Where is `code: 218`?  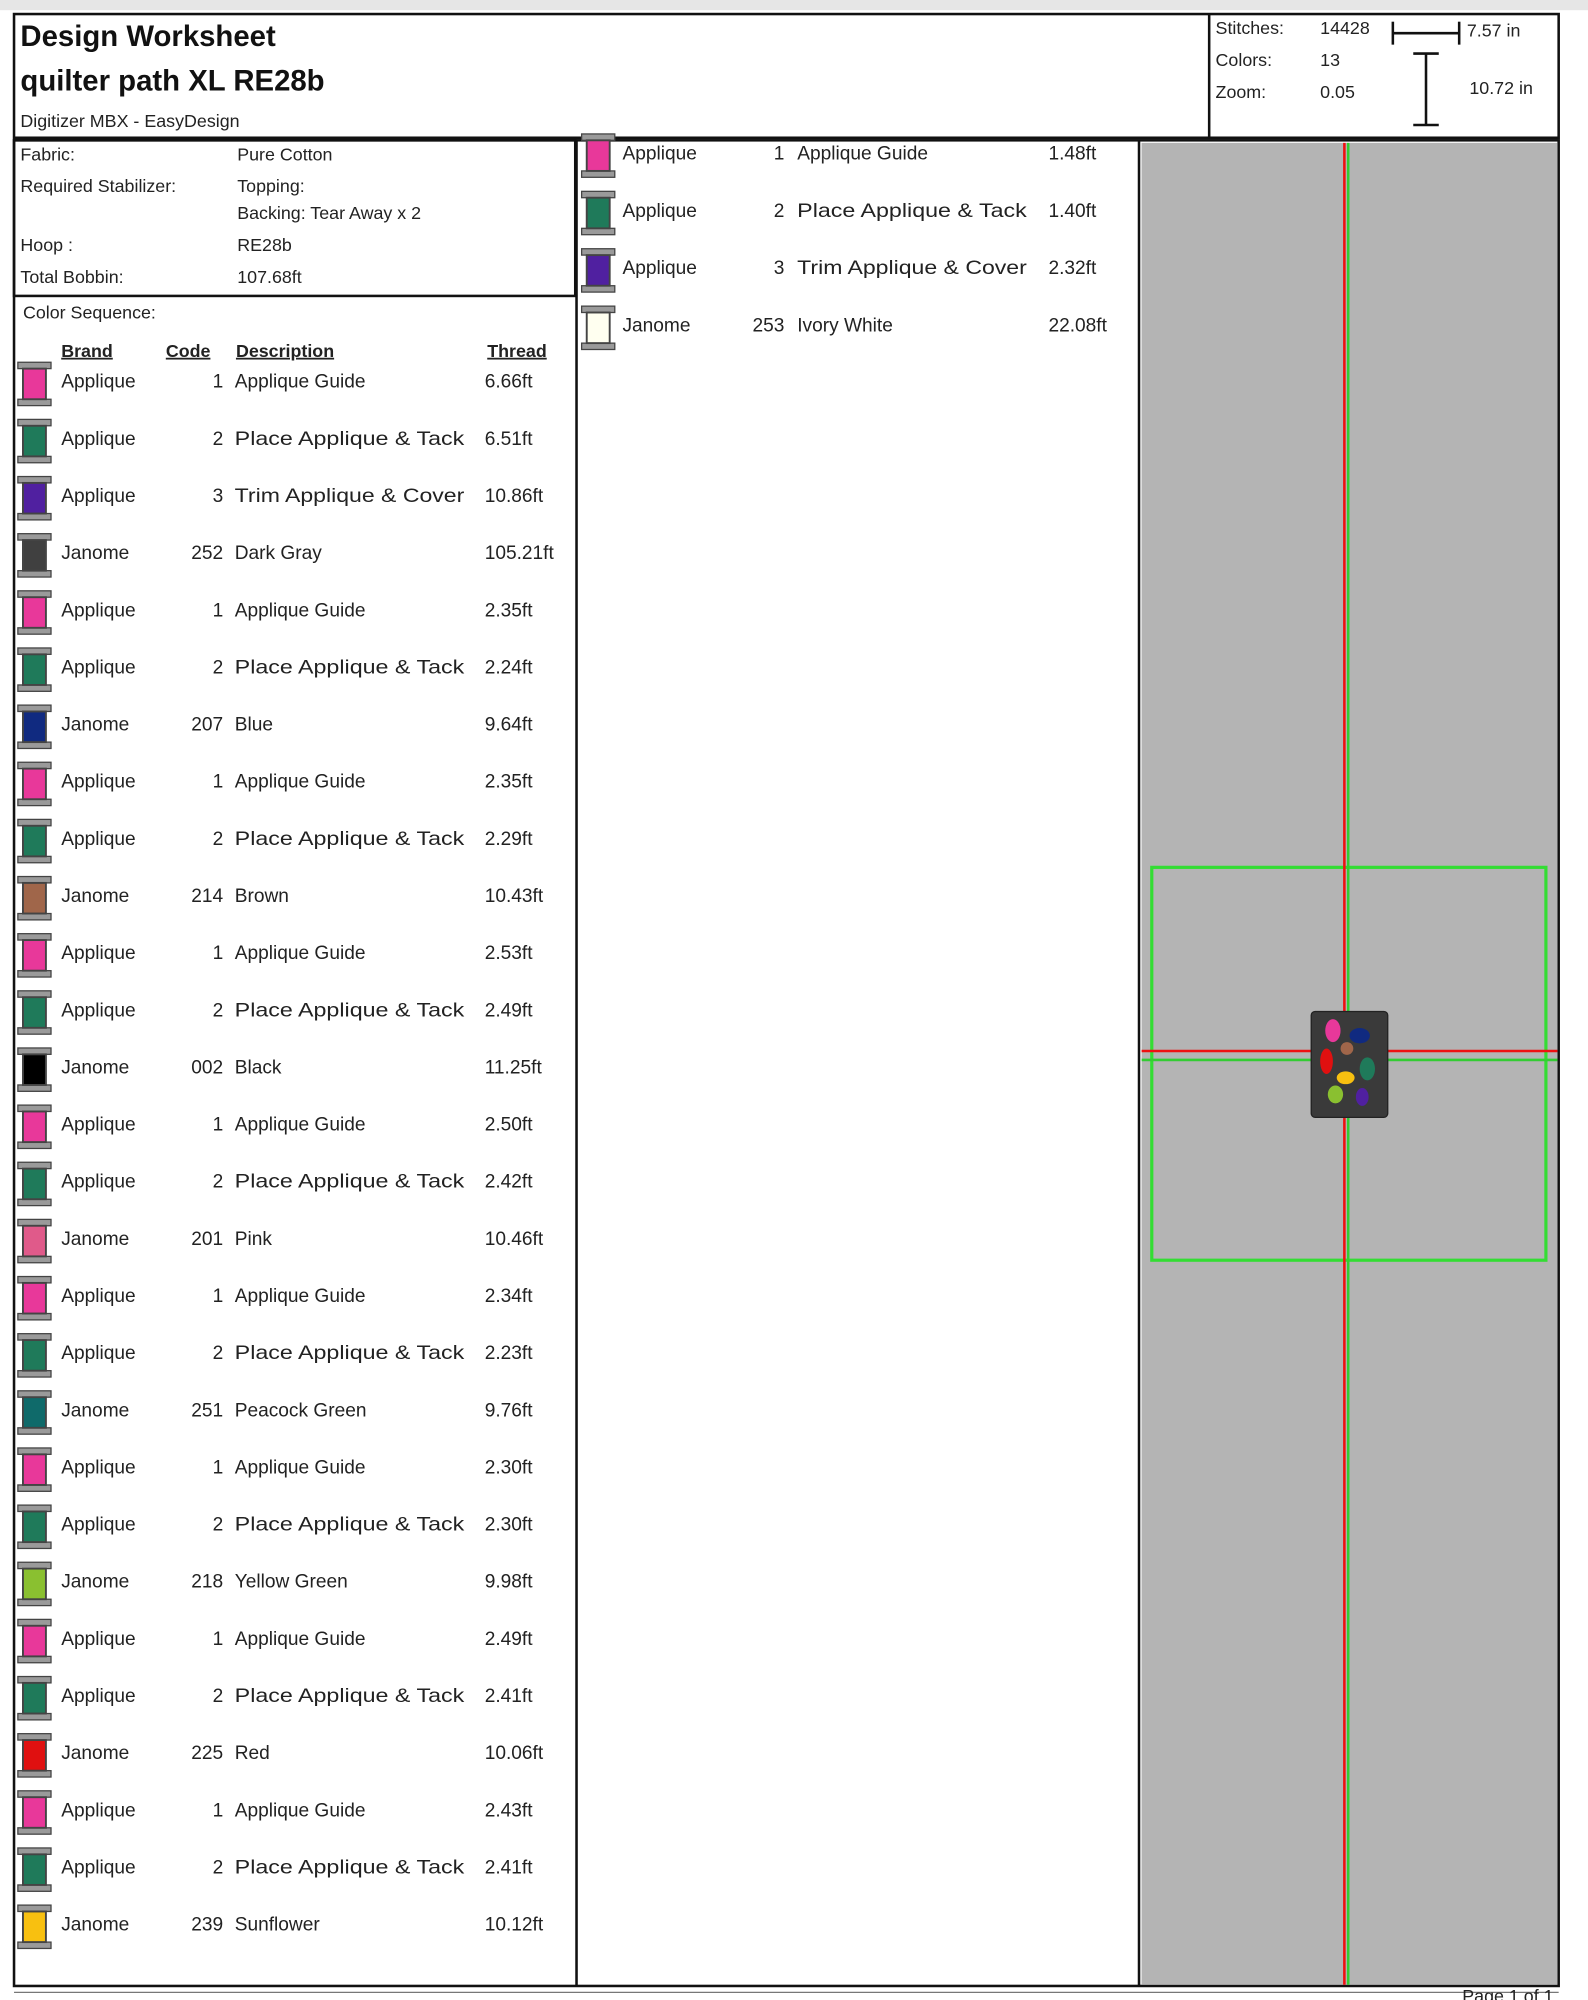
code: 218 is located at coordinates (207, 1582).